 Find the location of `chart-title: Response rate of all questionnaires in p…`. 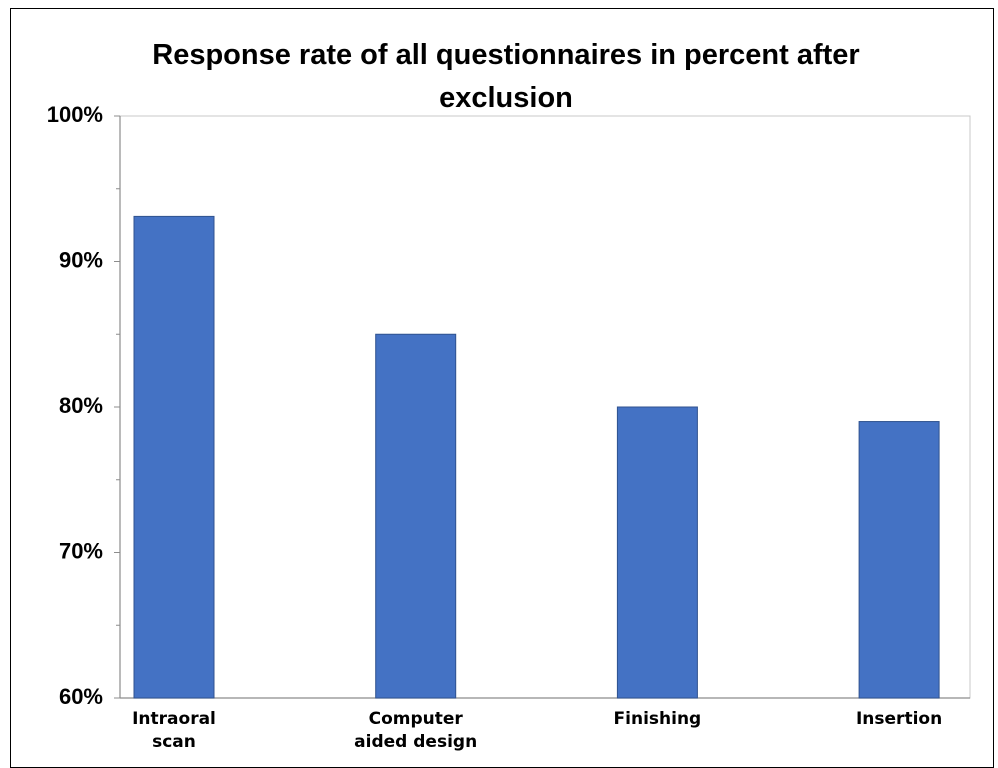

chart-title: Response rate of all questionnaires in p… is located at coordinates (506, 76).